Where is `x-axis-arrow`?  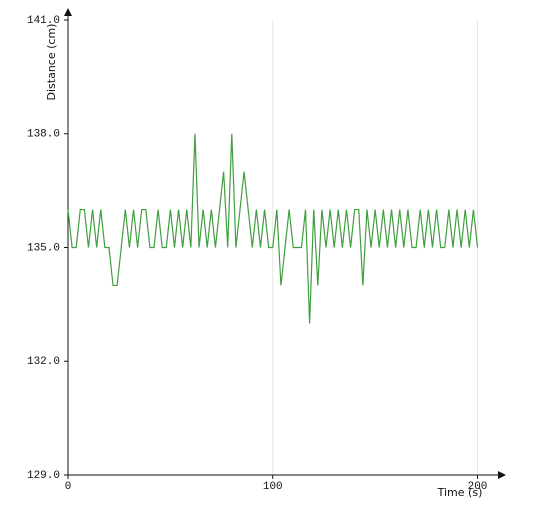 x-axis-arrow is located at coordinates (502, 475).